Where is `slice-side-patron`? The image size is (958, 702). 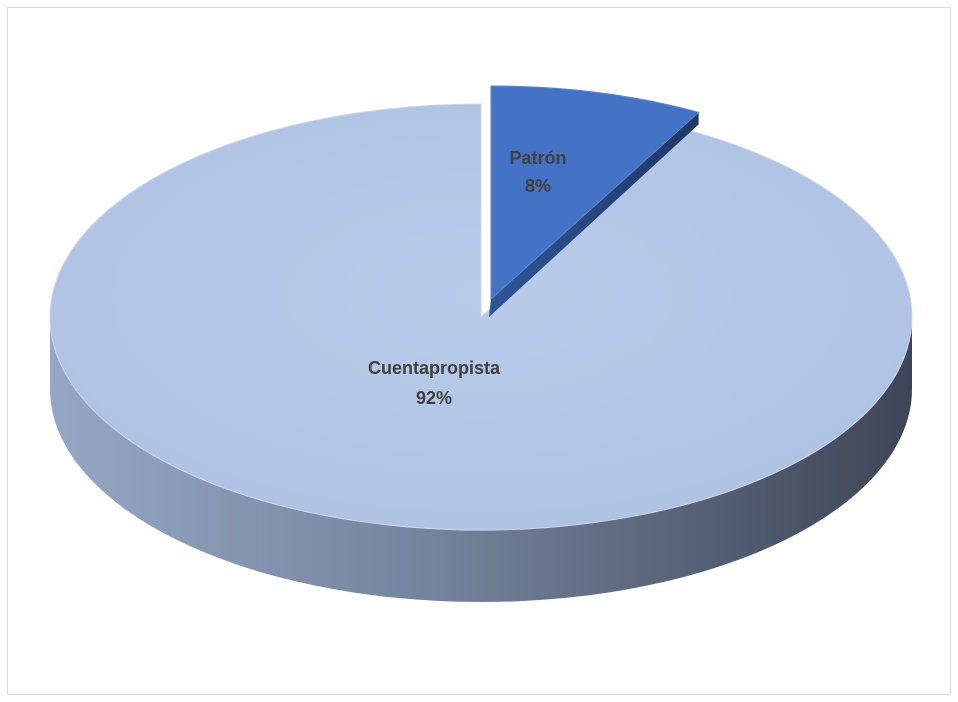
slice-side-patron is located at coordinates (594, 214).